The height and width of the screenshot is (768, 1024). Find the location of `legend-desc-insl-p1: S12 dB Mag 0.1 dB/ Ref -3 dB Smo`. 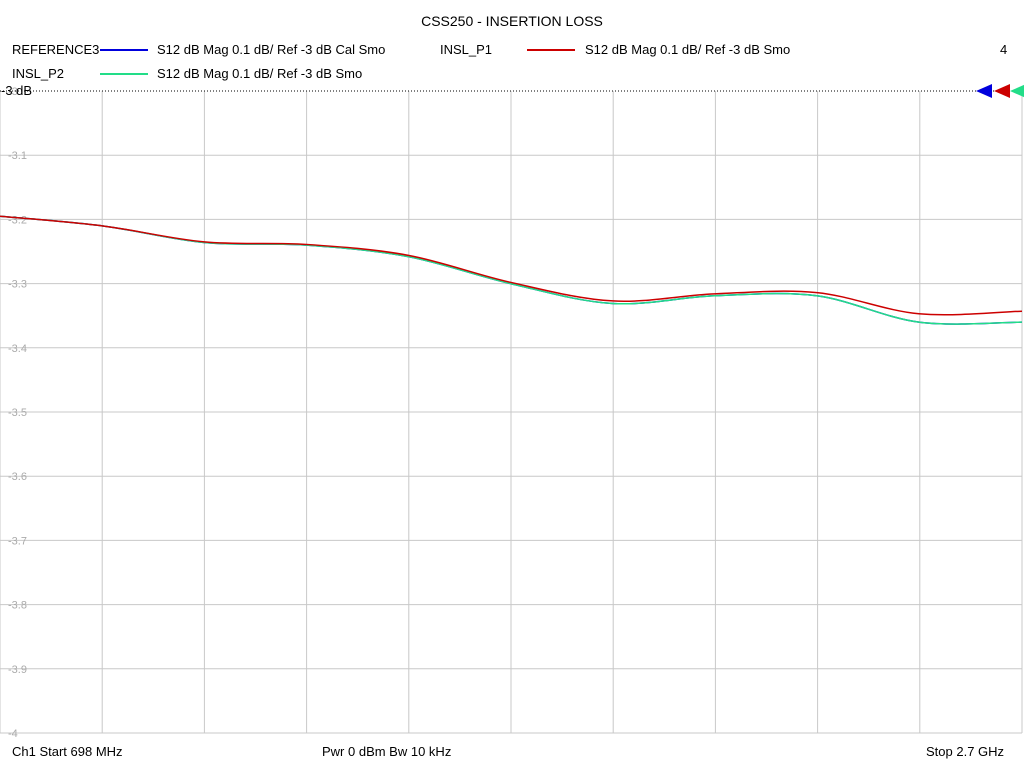

legend-desc-insl-p1: S12 dB Mag 0.1 dB/ Ref -3 dB Smo is located at coordinates (688, 49).